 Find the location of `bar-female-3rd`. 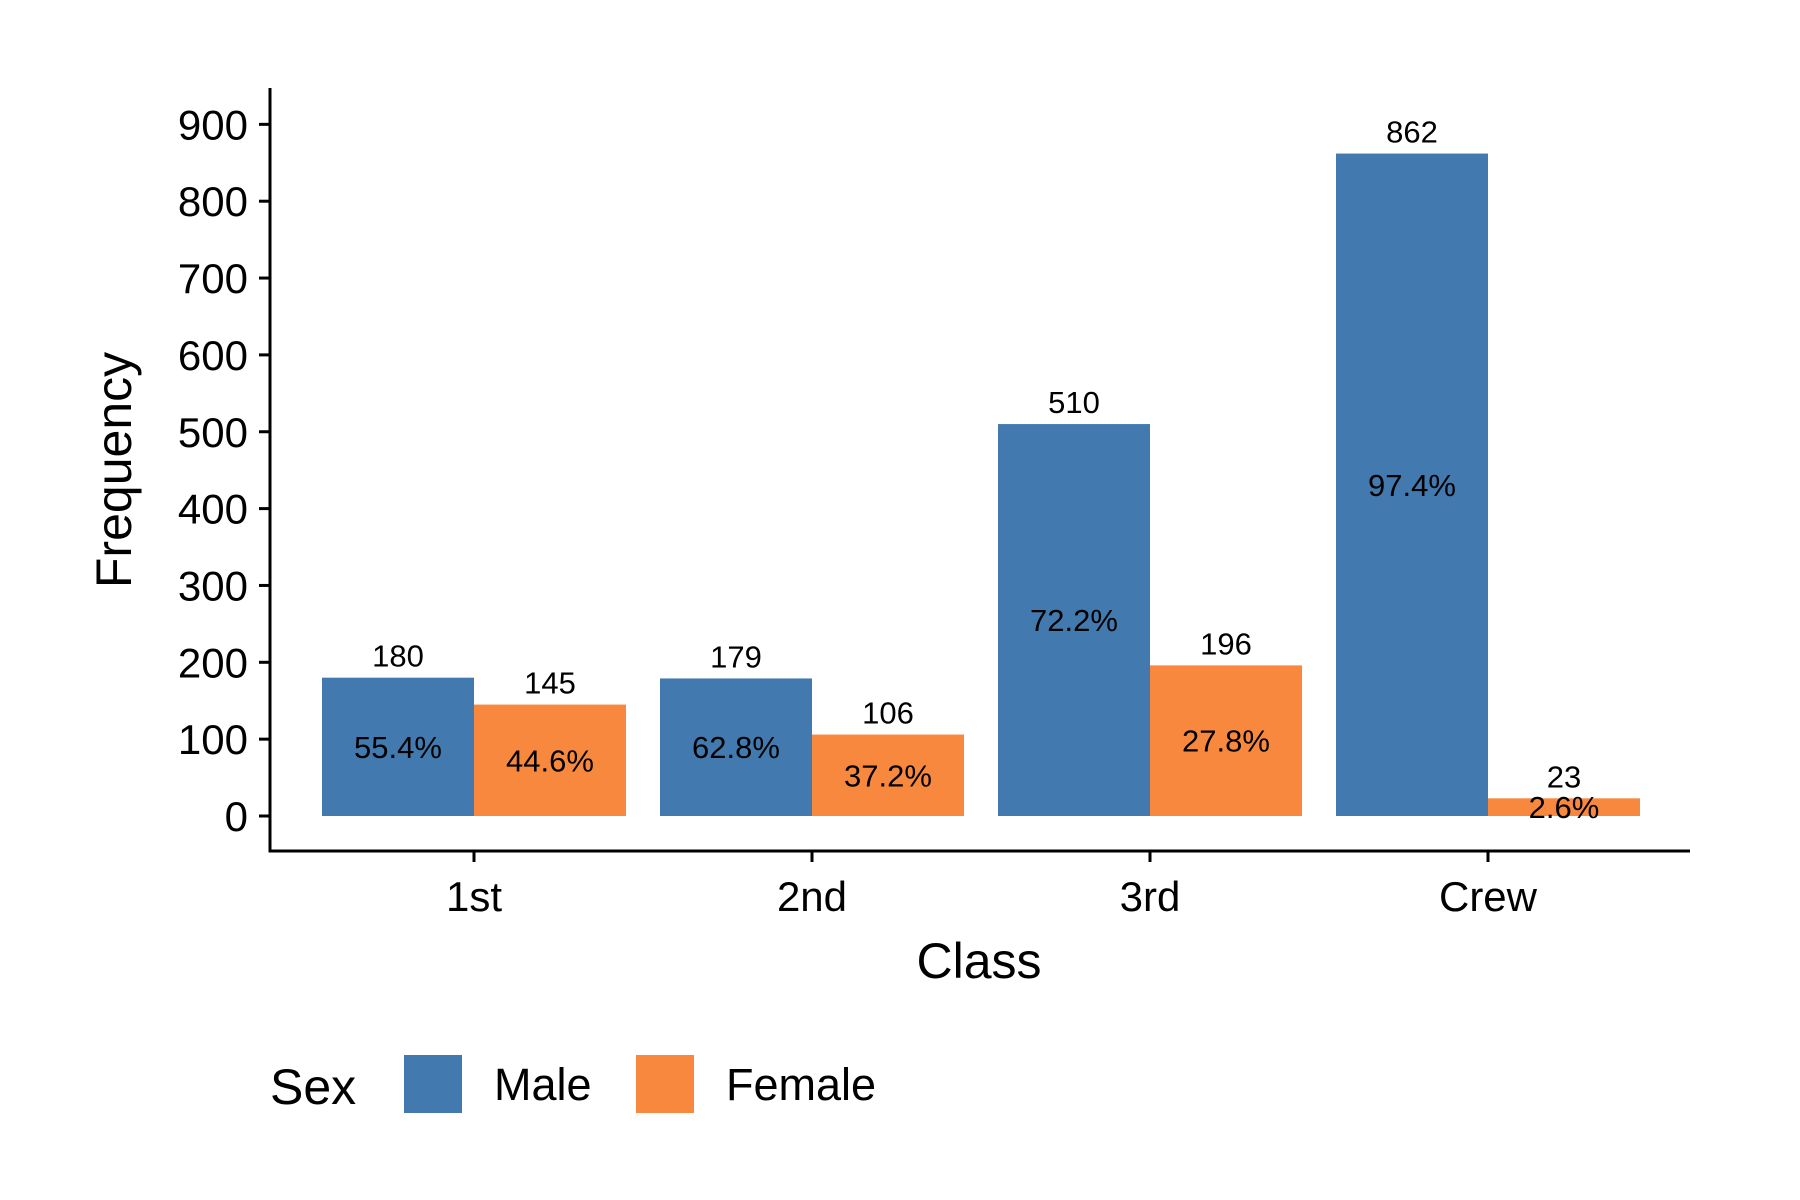

bar-female-3rd is located at coordinates (1226, 740).